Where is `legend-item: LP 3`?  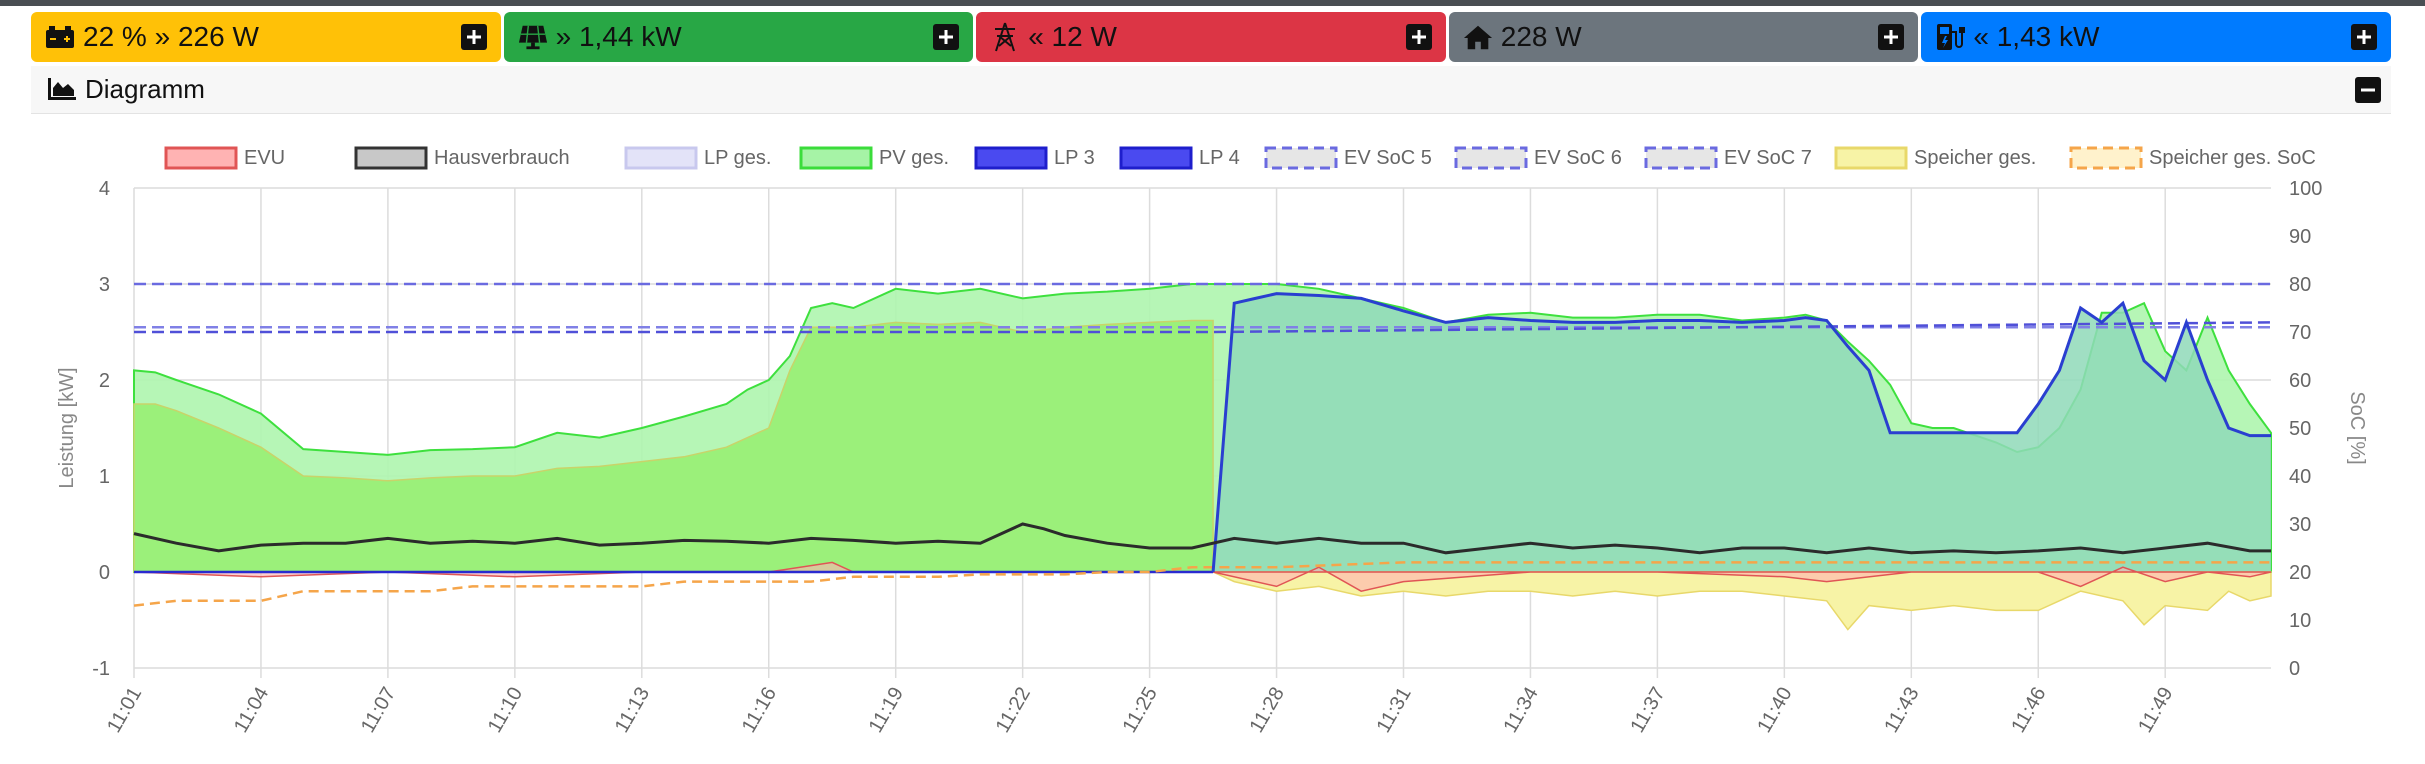
legend-item: LP 3 is located at coordinates (1034, 158).